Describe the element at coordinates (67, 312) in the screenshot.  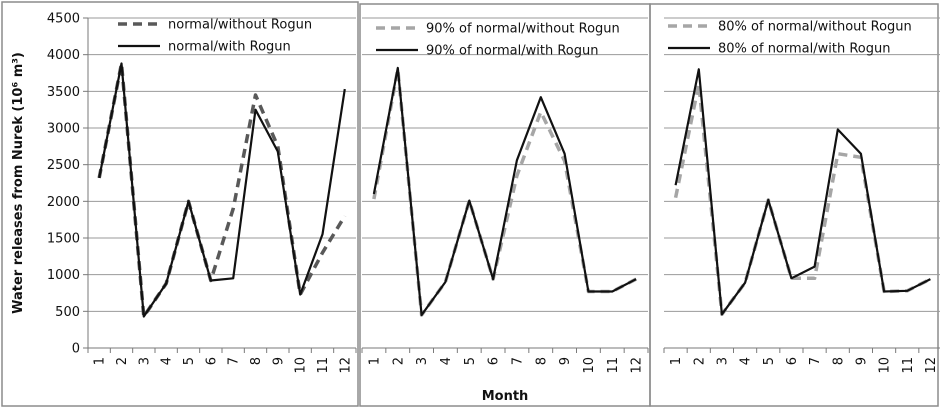
I see `y-tick-label: 500` at that location.